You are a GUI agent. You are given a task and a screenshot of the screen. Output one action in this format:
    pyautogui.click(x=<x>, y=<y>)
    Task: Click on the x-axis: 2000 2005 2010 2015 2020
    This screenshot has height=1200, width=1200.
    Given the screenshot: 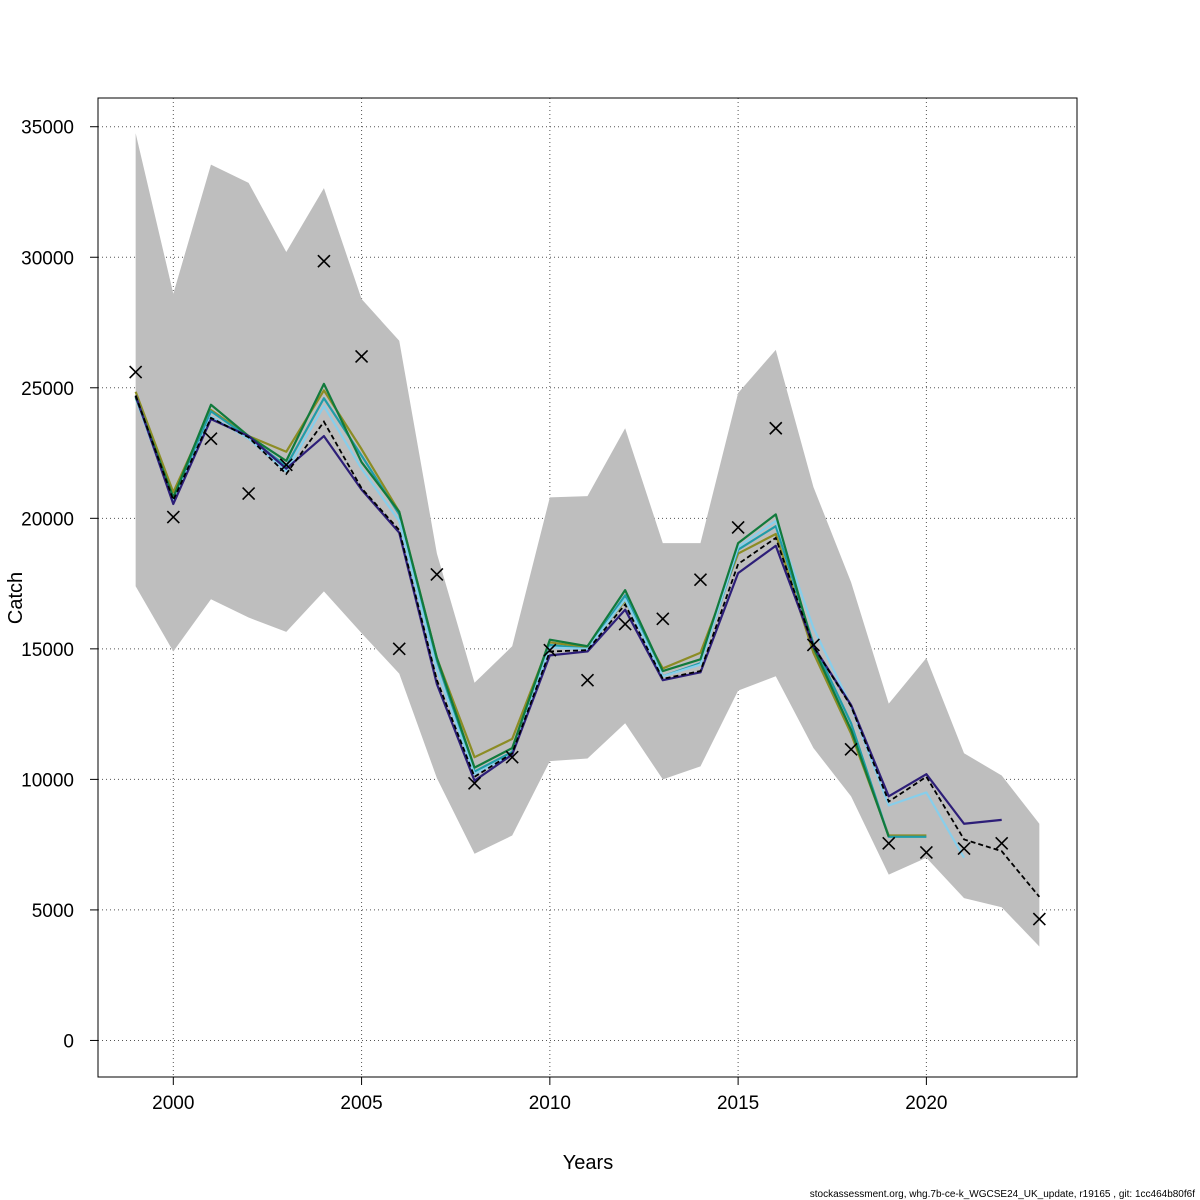 What is the action you would take?
    pyautogui.click(x=550, y=1095)
    